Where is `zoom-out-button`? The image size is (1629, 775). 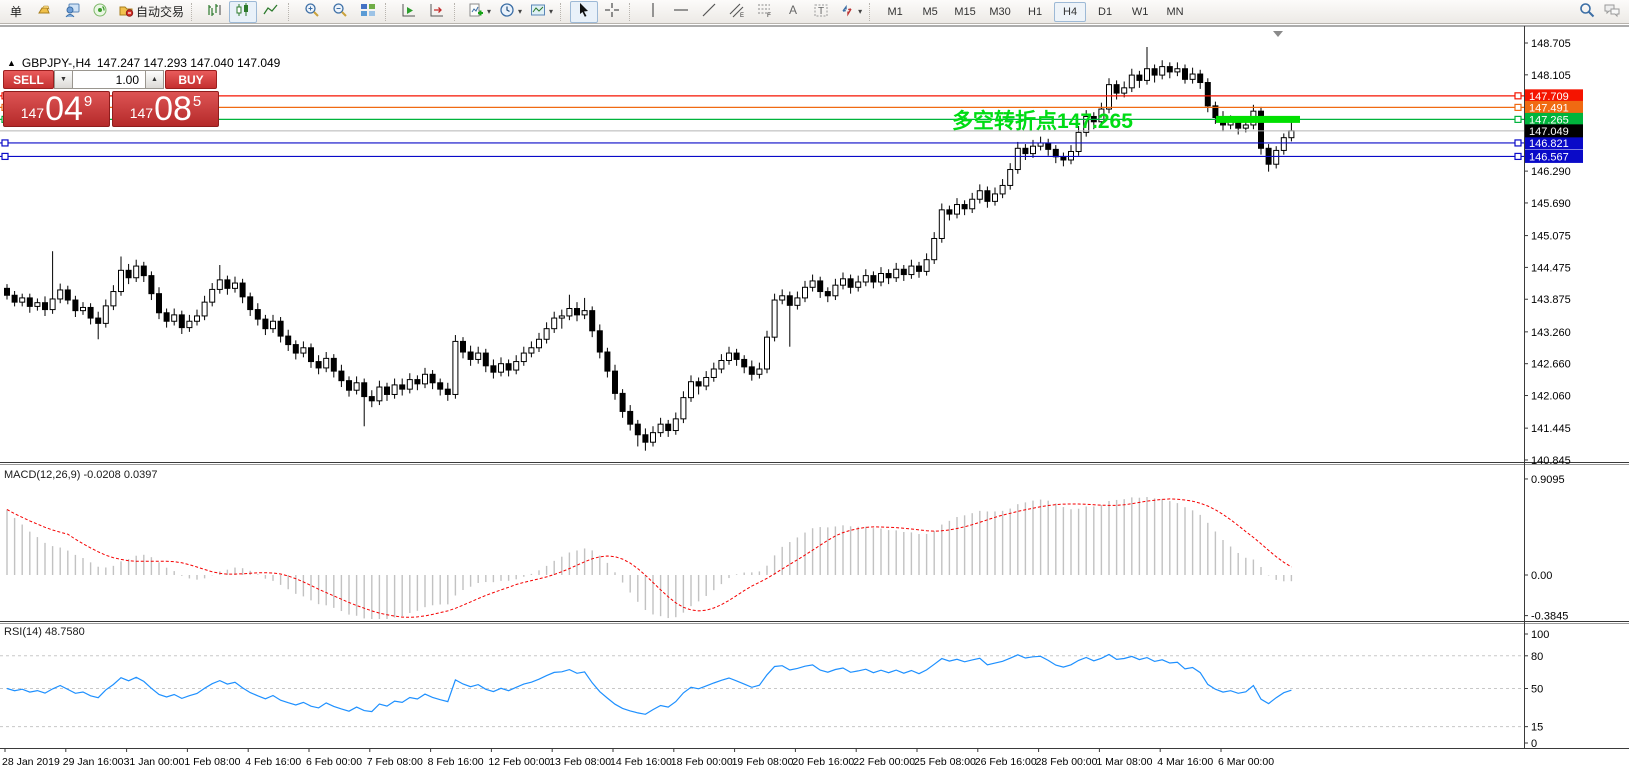 zoom-out-button is located at coordinates (340, 12).